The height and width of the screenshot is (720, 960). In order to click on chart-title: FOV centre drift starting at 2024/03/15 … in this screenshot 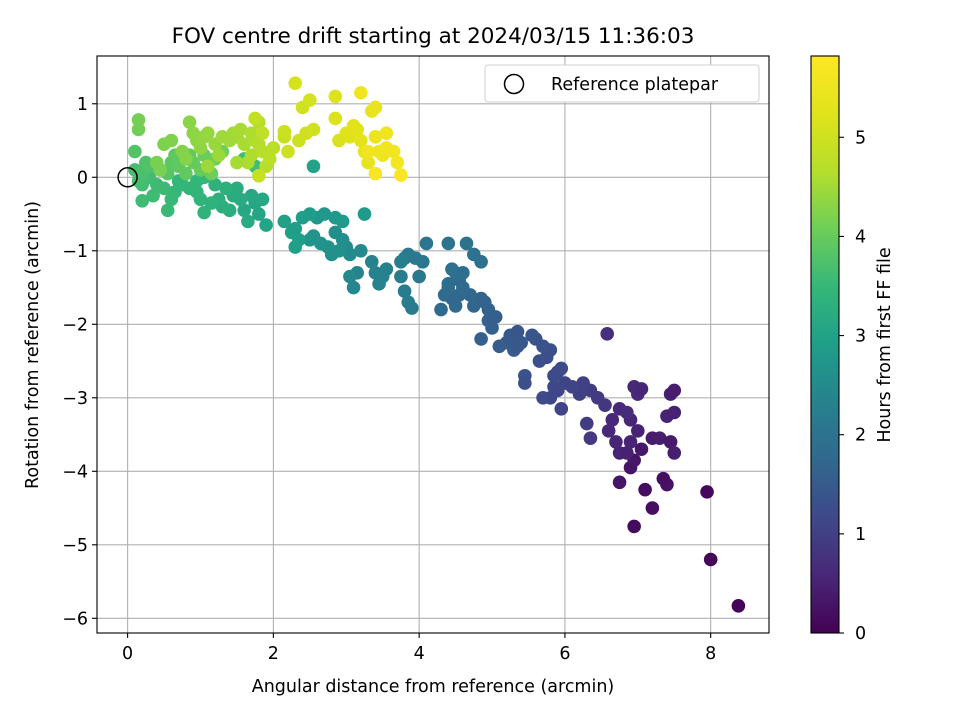, I will do `click(433, 36)`.